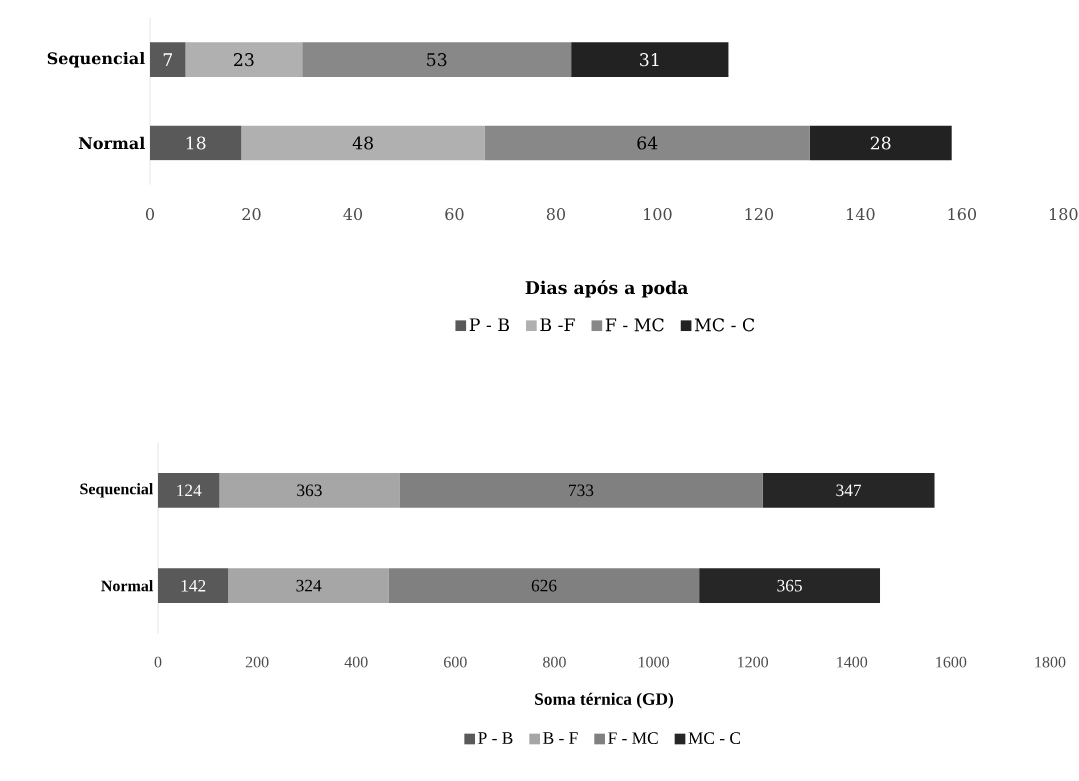  I want to click on data-label: 53, so click(437, 60).